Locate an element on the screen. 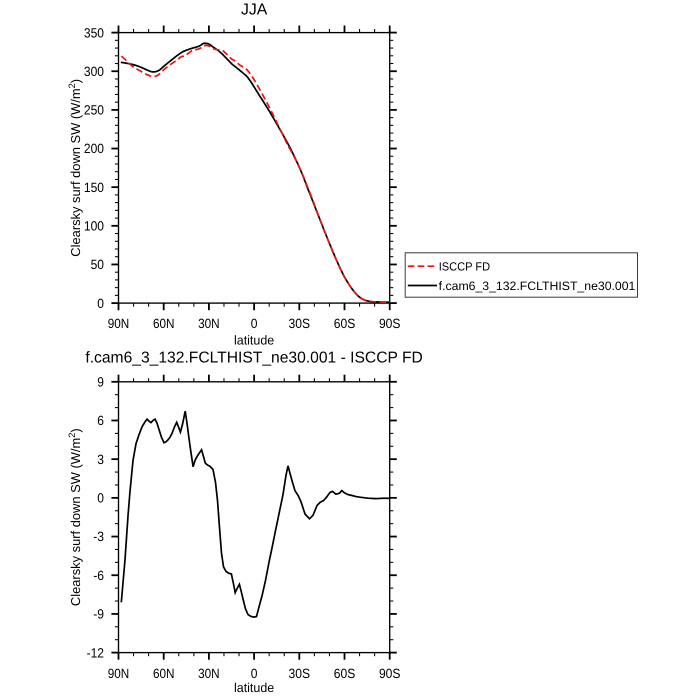 This screenshot has height=700, width=700. svg-text: 350 is located at coordinates (94, 32).